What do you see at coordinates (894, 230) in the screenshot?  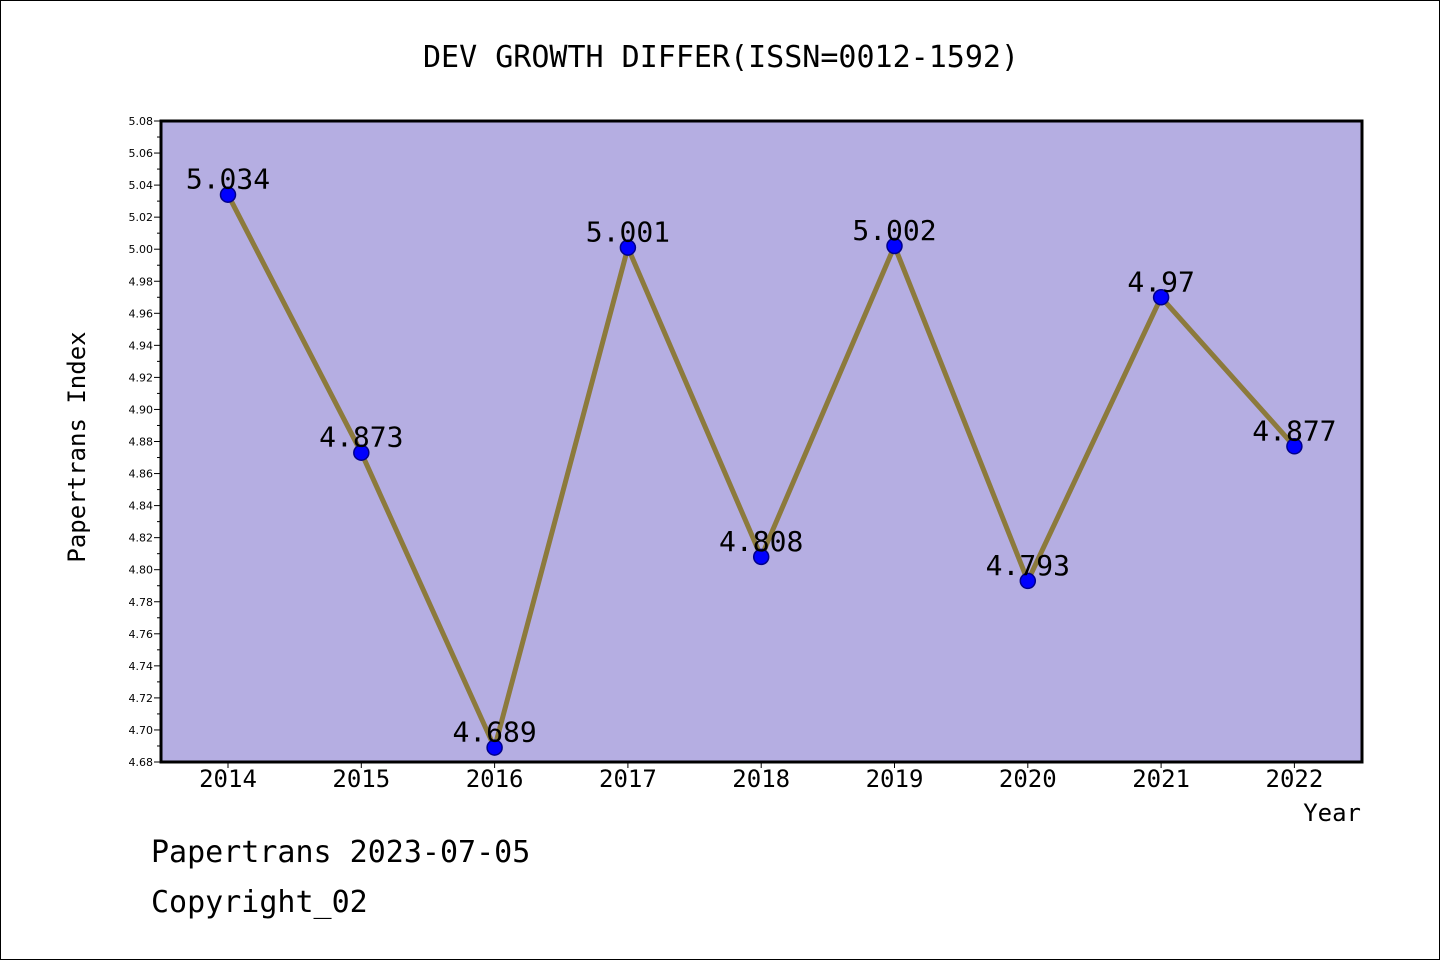 I see `data-label: 5.002` at bounding box center [894, 230].